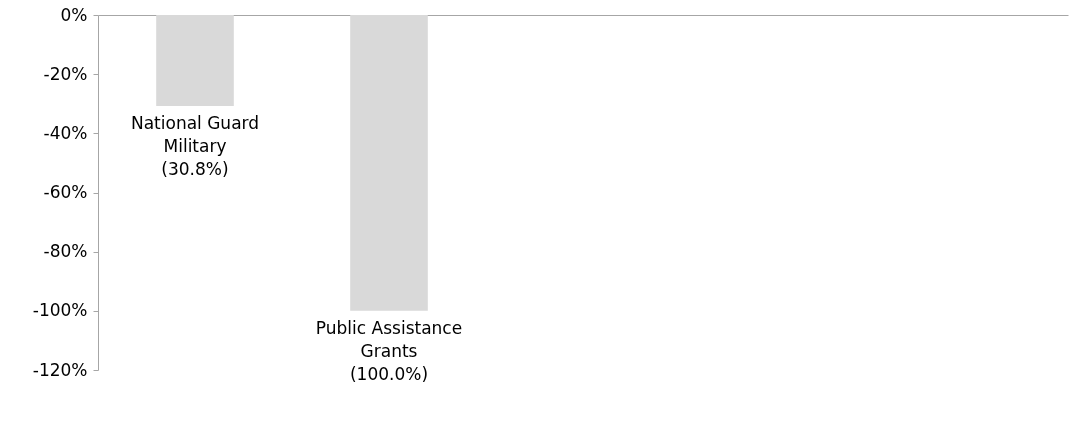 This screenshot has height=430, width=1073. I want to click on x-tick-label: National Guard Military, so click(195, 135).